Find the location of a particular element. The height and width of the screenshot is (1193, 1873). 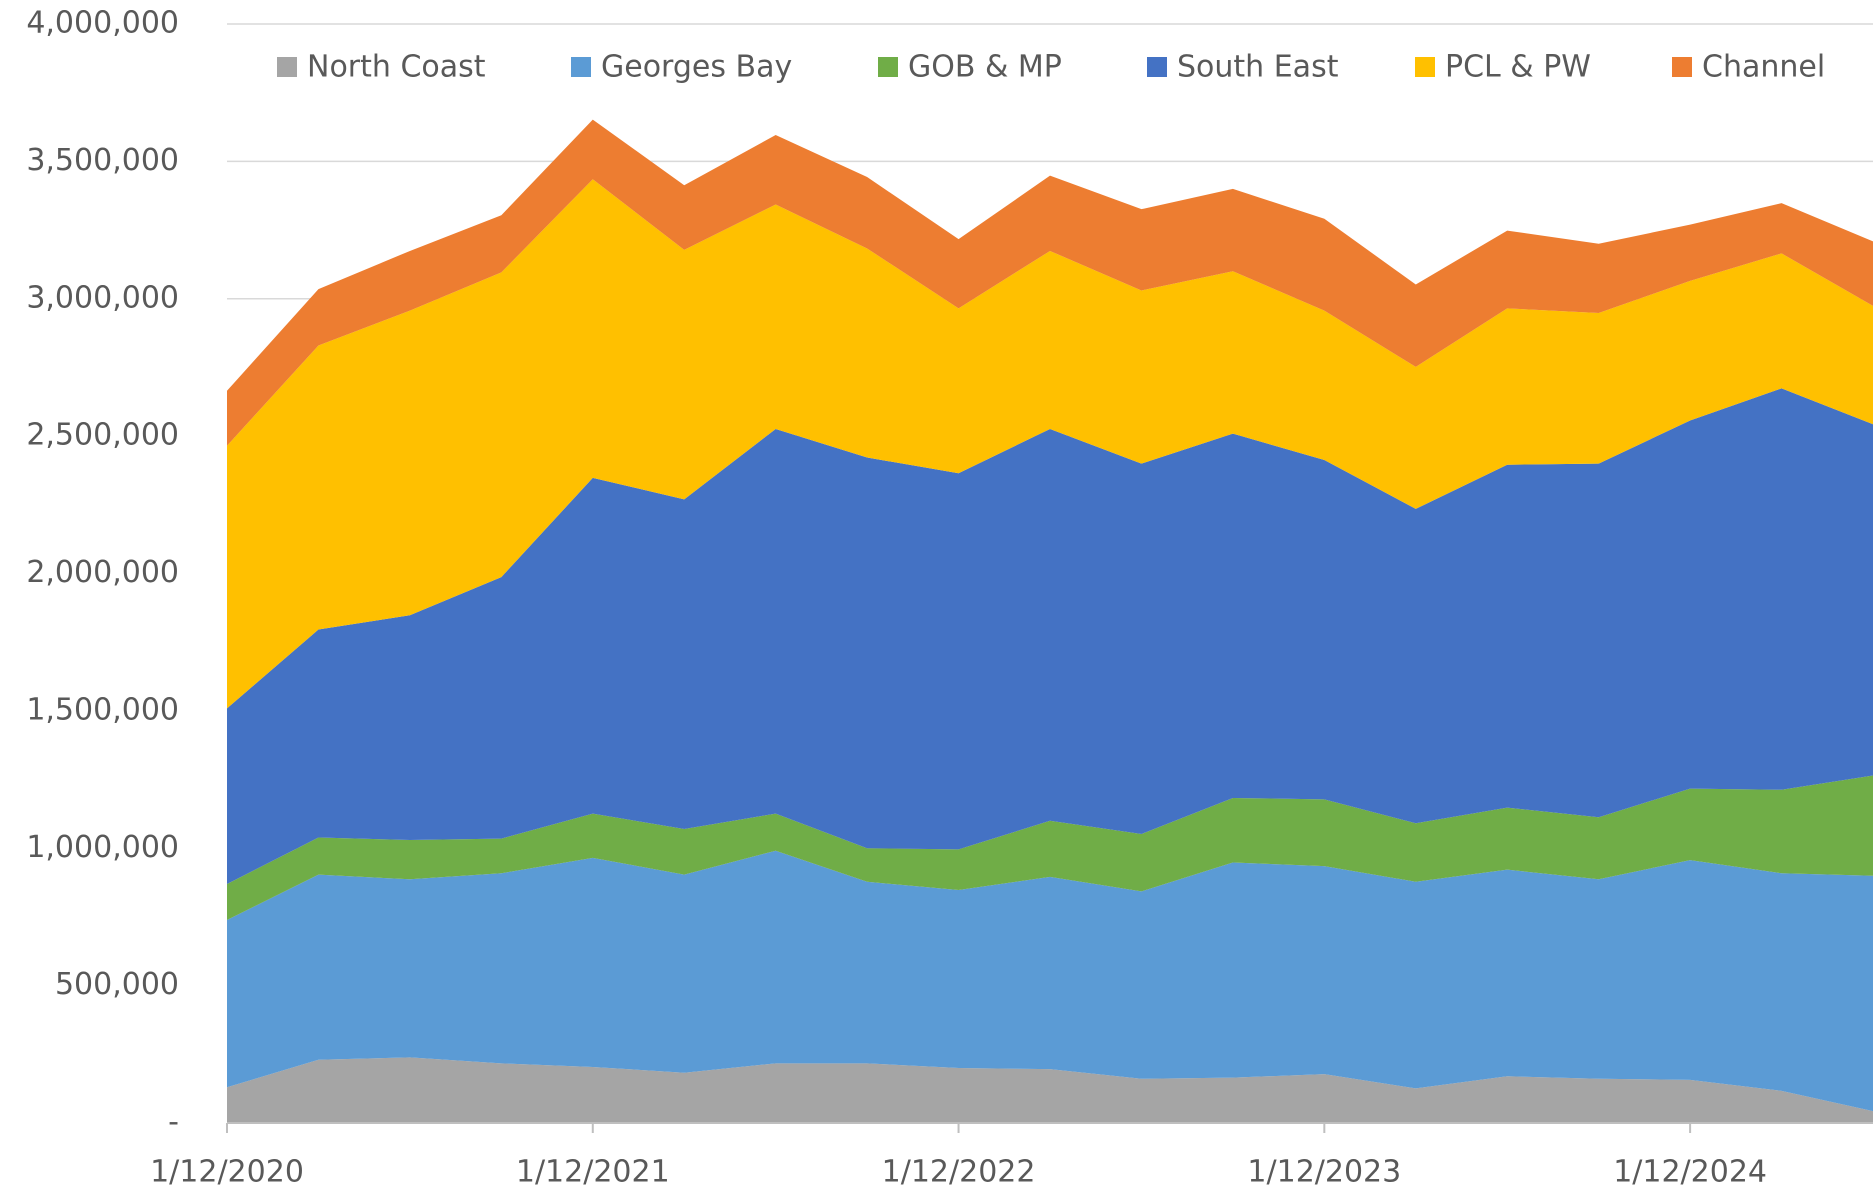

y-tick-label: 2,000,000 is located at coordinates (102, 572).